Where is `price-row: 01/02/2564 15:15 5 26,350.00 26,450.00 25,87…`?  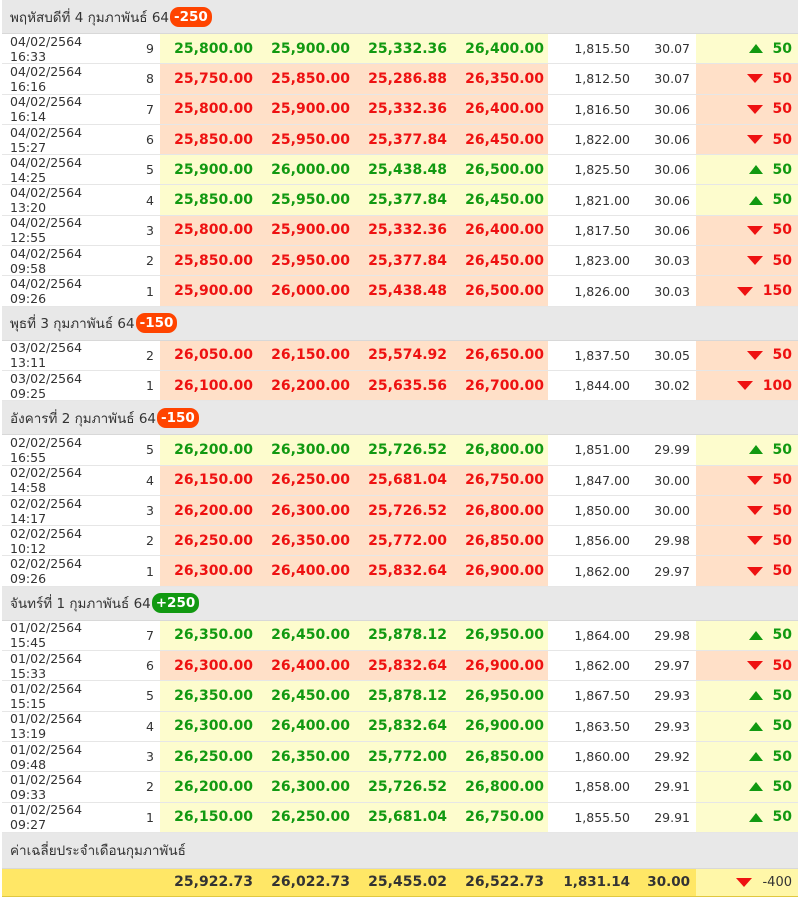 price-row: 01/02/2564 15:15 5 26,350.00 26,450.00 25,87… is located at coordinates (400, 696).